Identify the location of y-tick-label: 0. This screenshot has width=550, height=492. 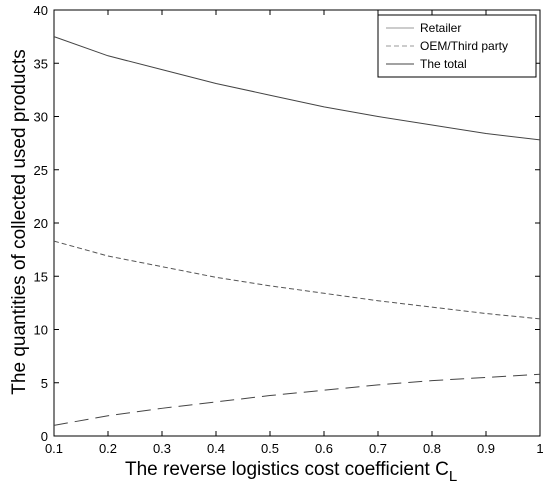
(44, 436).